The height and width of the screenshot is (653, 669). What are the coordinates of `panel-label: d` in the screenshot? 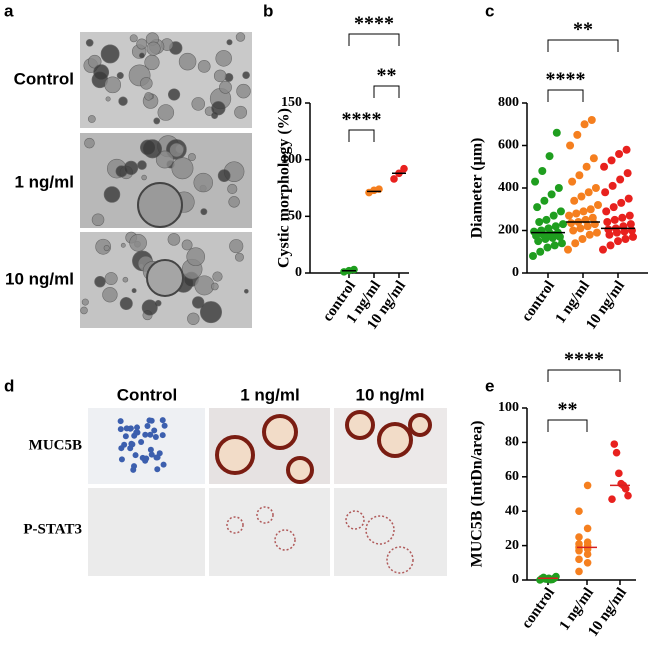 It's located at (9, 385).